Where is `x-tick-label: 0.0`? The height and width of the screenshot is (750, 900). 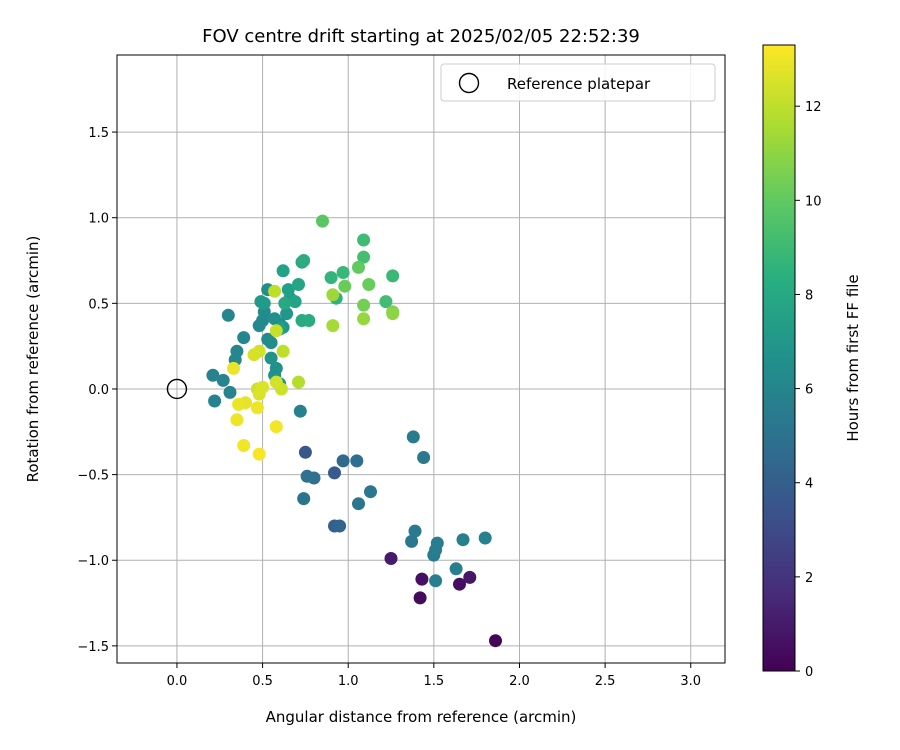
x-tick-label: 0.0 is located at coordinates (177, 681).